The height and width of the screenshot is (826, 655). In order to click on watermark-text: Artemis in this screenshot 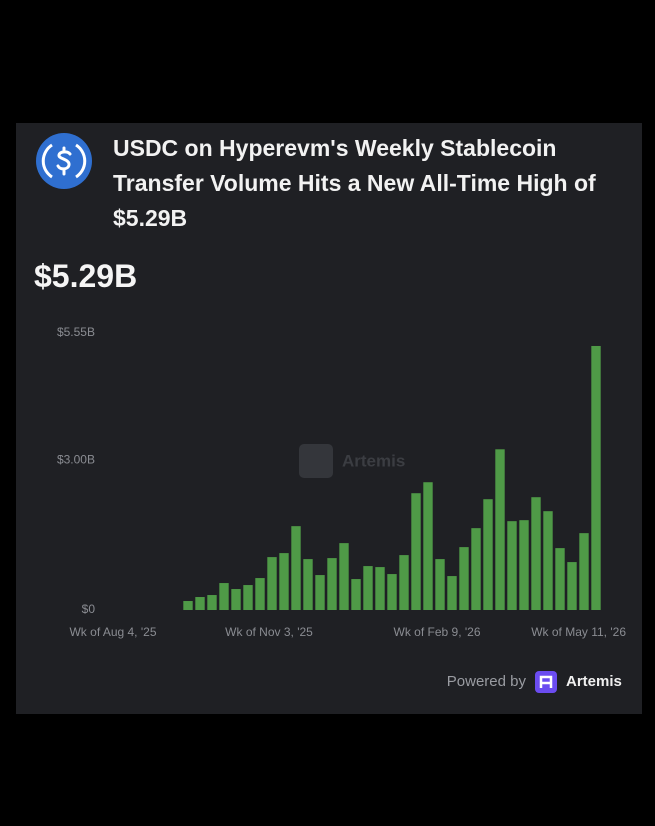, I will do `click(373, 460)`.